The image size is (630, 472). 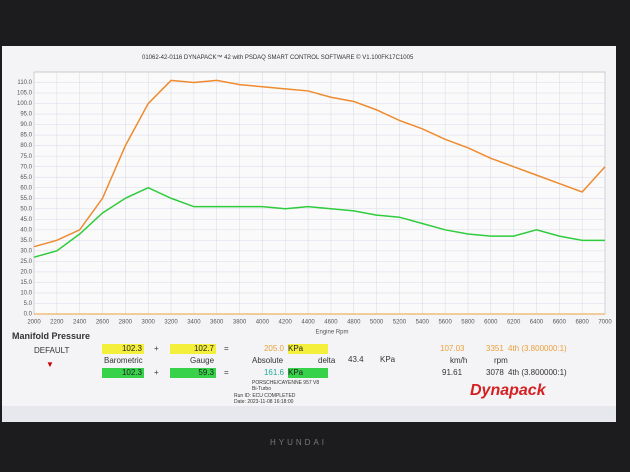 I want to click on x-tick-label: 5200, so click(x=400, y=323).